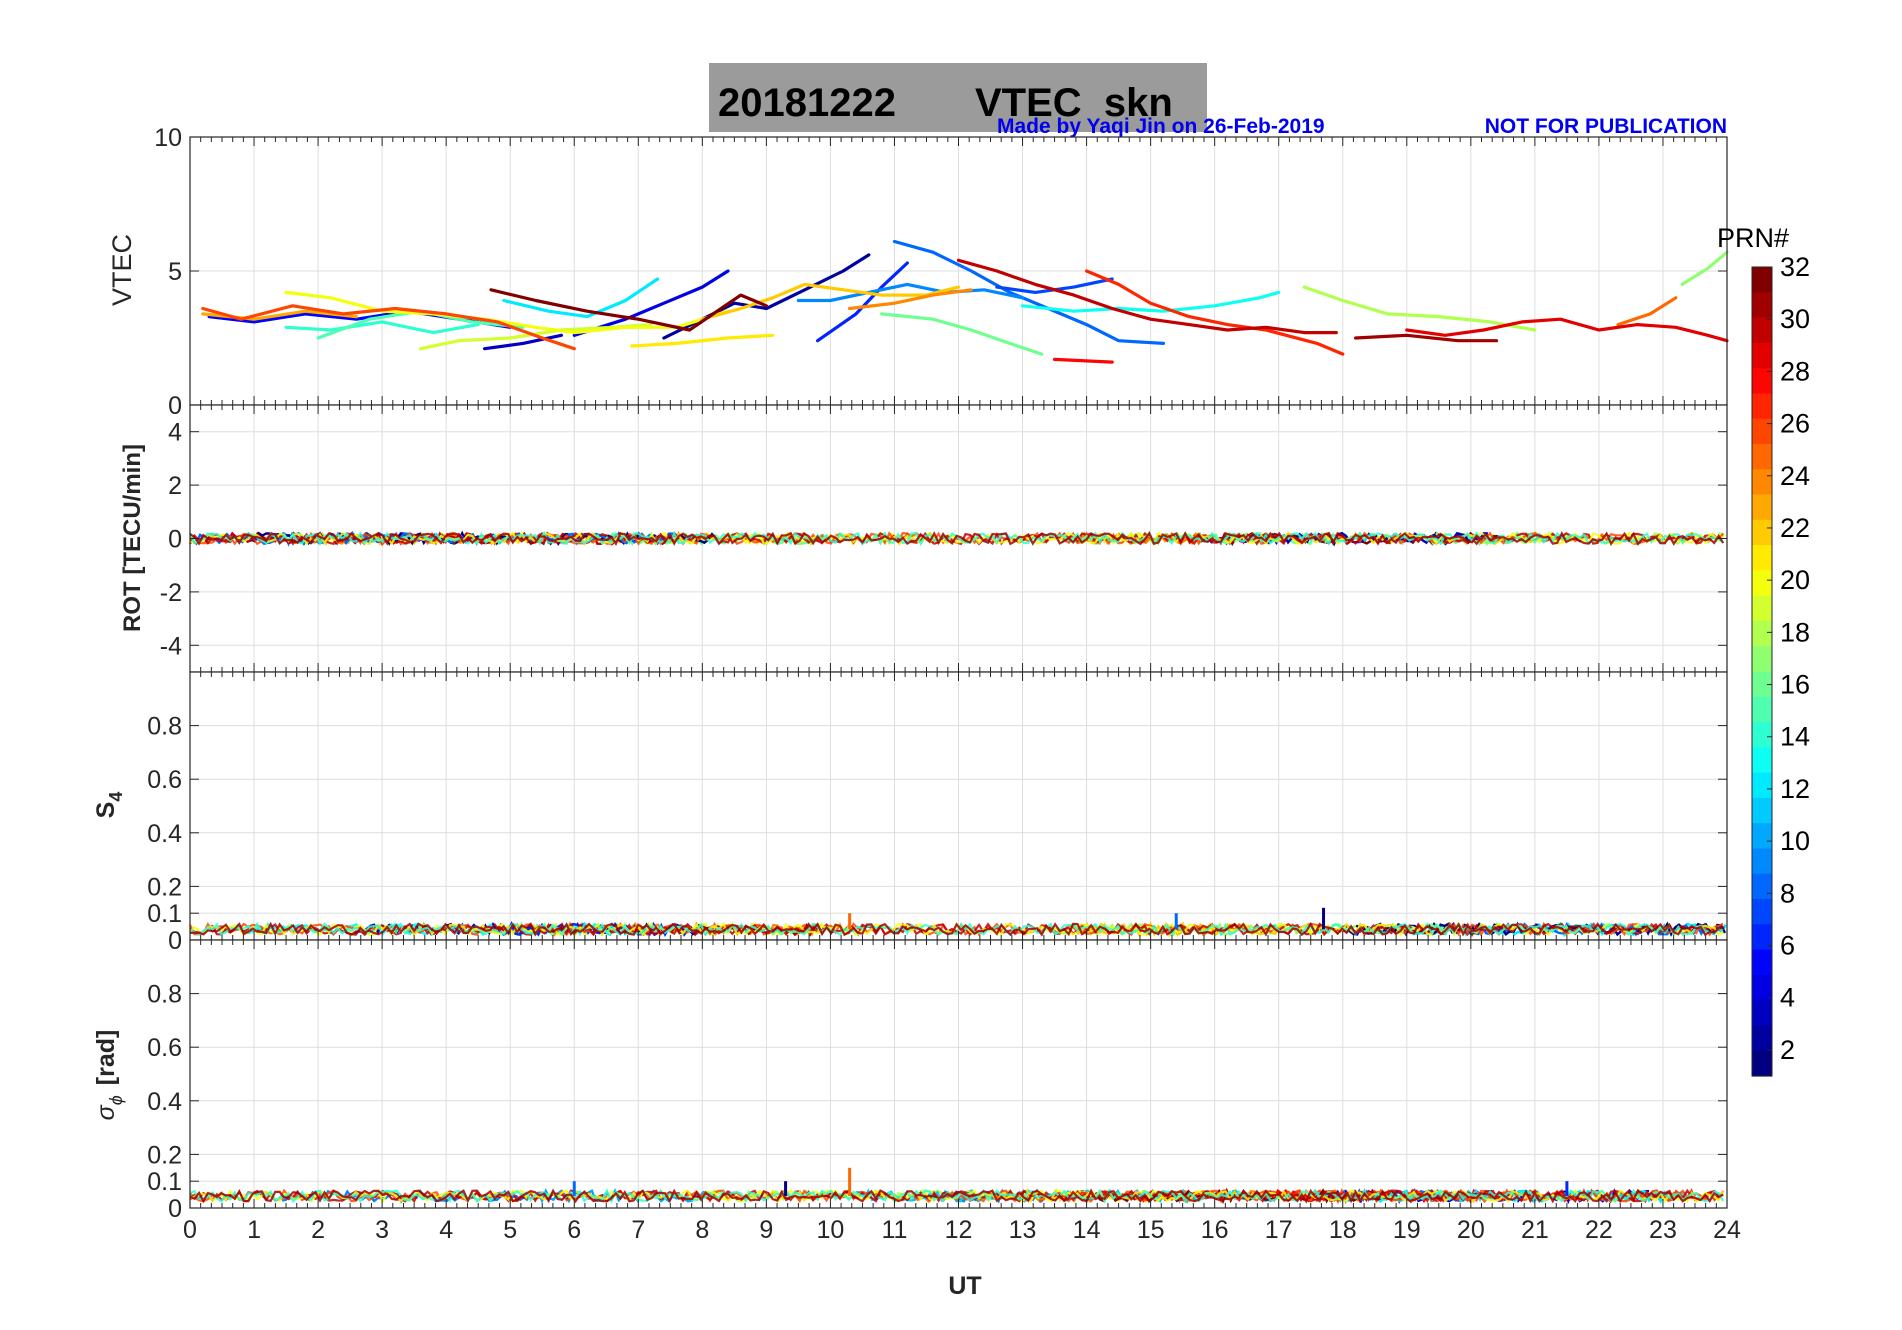  What do you see at coordinates (1795, 841) in the screenshot?
I see `colorbar-tick-label-4: 10` at bounding box center [1795, 841].